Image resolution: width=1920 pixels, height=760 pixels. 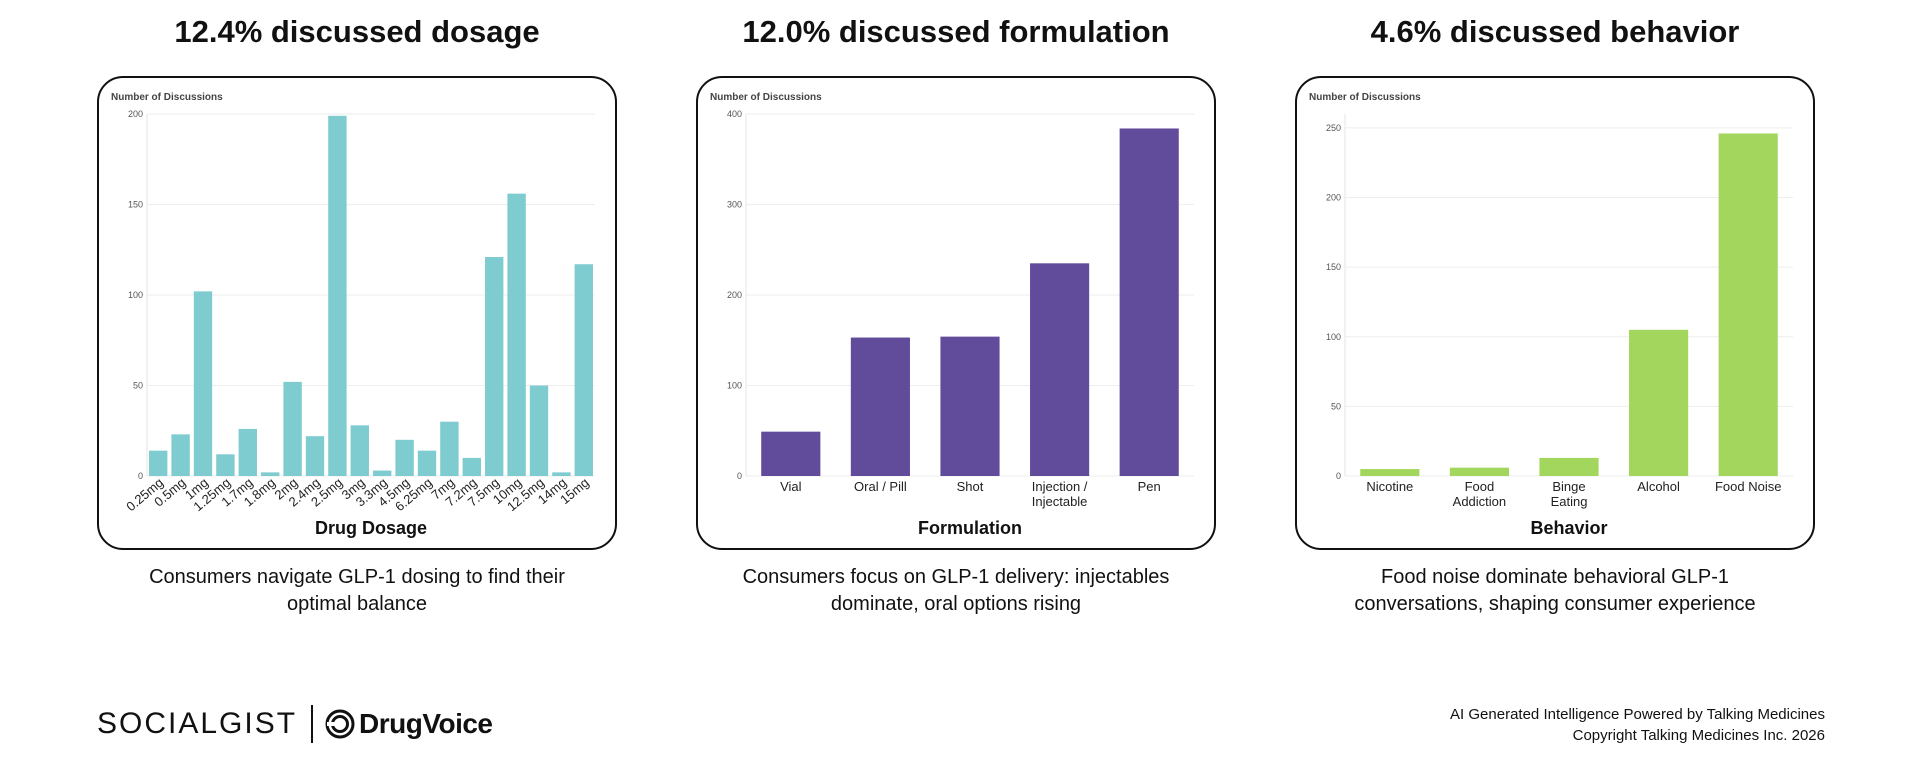 What do you see at coordinates (1149, 302) in the screenshot?
I see `bar-pen` at bounding box center [1149, 302].